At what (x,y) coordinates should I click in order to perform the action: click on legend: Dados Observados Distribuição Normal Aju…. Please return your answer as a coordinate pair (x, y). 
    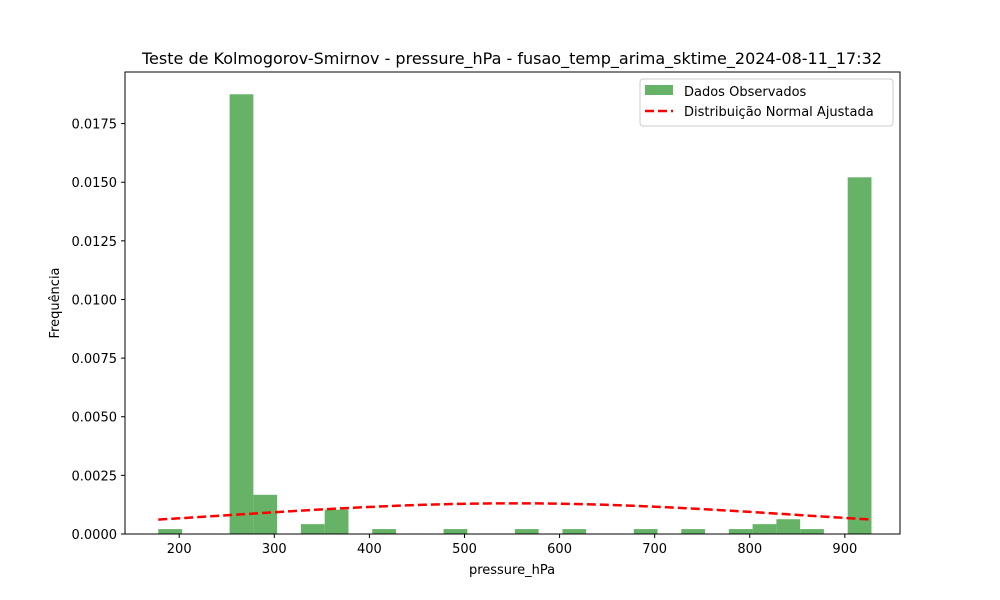
    Looking at the image, I should click on (766, 102).